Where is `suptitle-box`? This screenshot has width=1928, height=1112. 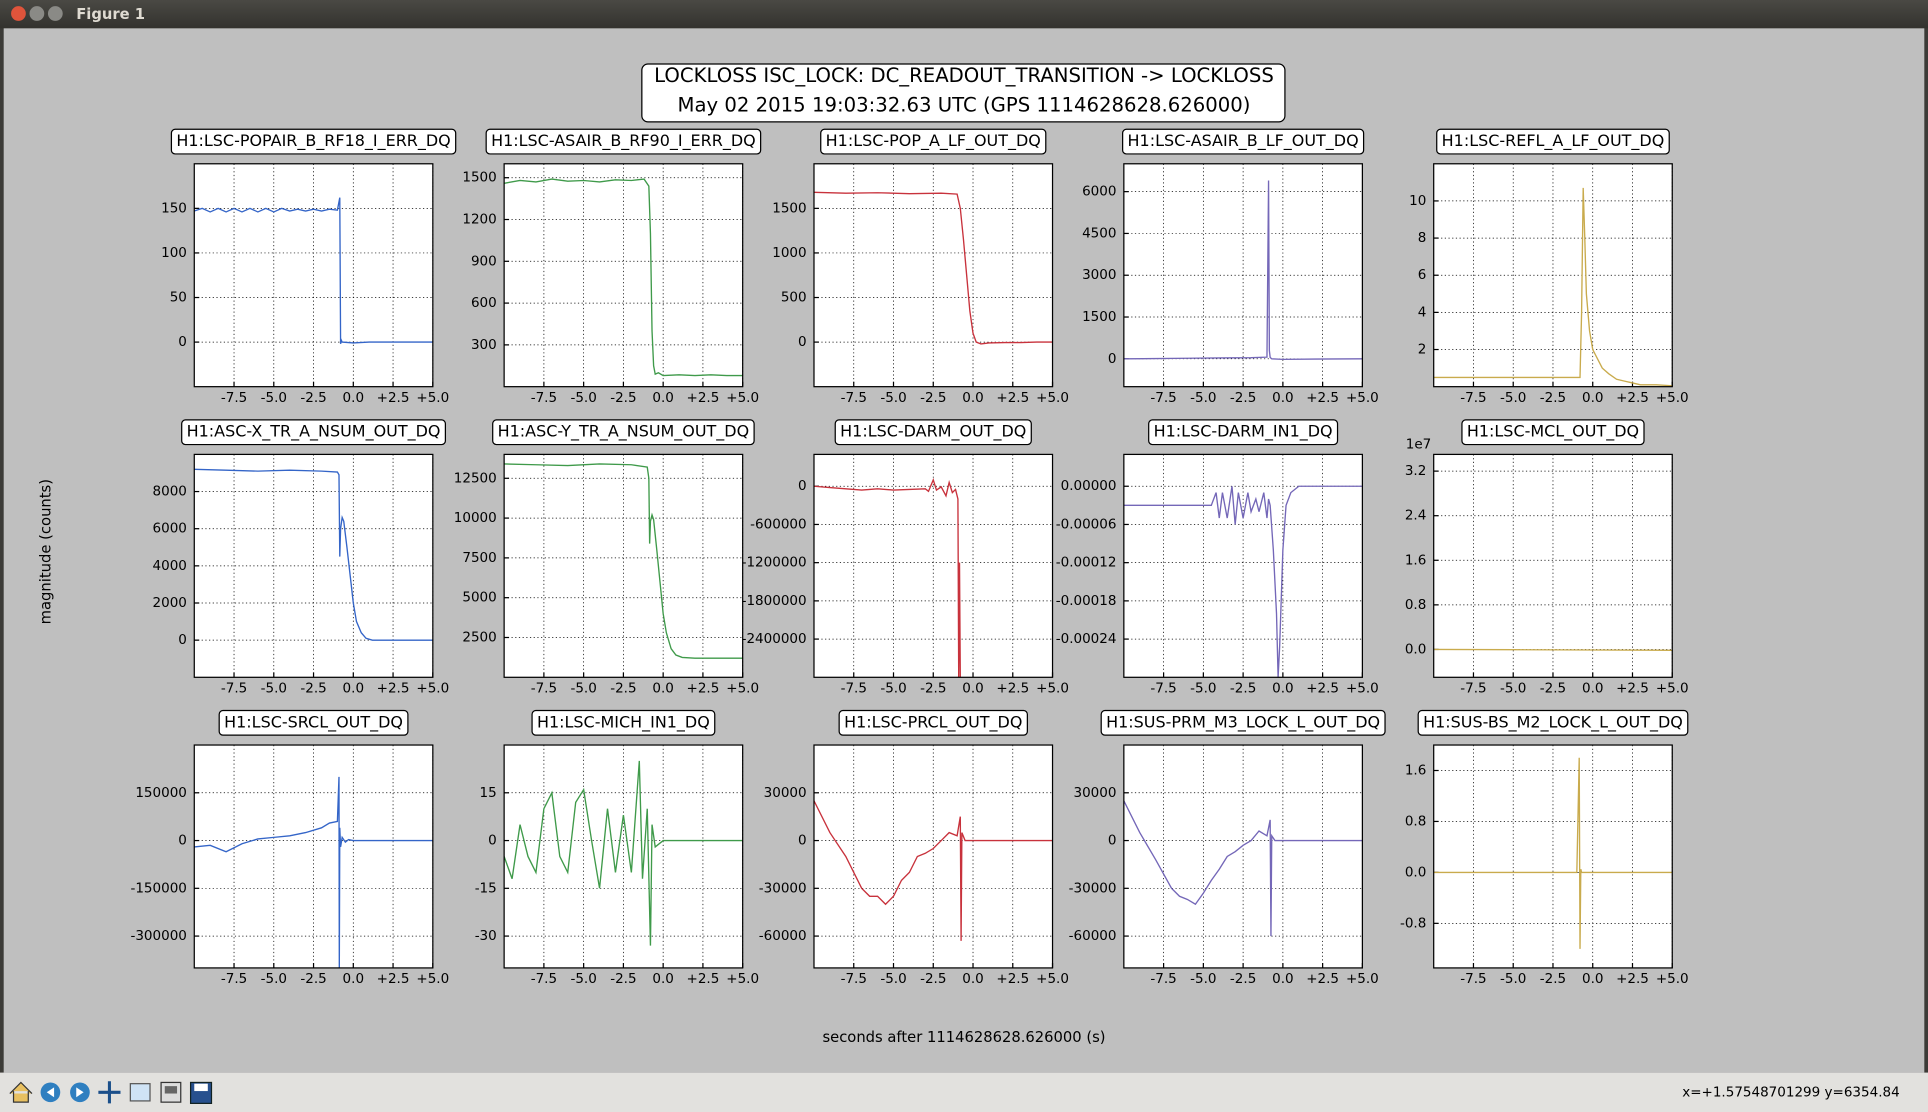 suptitle-box is located at coordinates (963, 93).